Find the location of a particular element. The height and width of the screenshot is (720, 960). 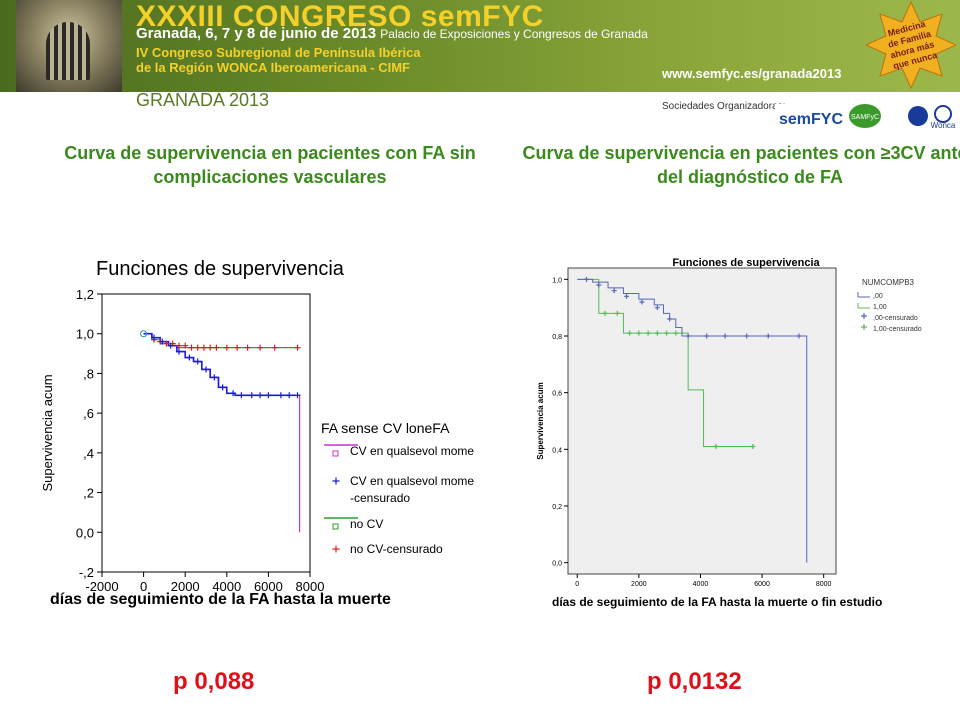

sponsors-label: Sociedades Organizadoras: is located at coordinates (724, 106).